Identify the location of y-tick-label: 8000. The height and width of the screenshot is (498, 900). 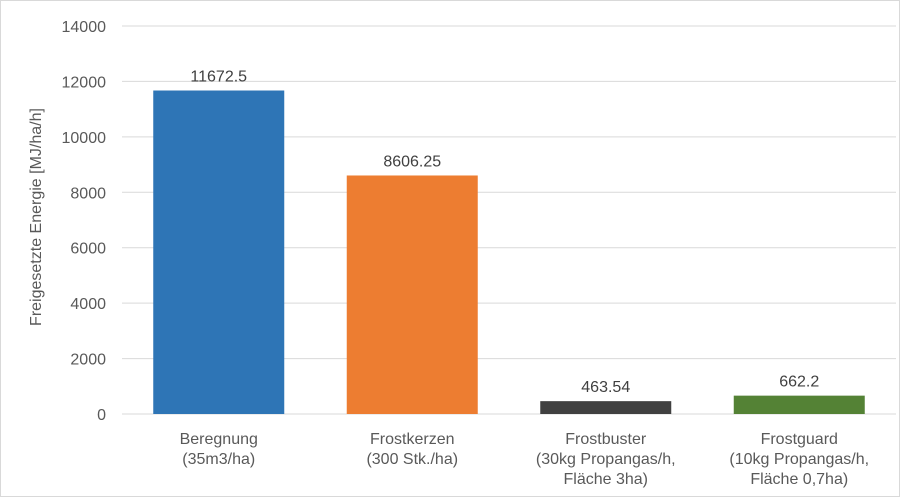
(88, 193).